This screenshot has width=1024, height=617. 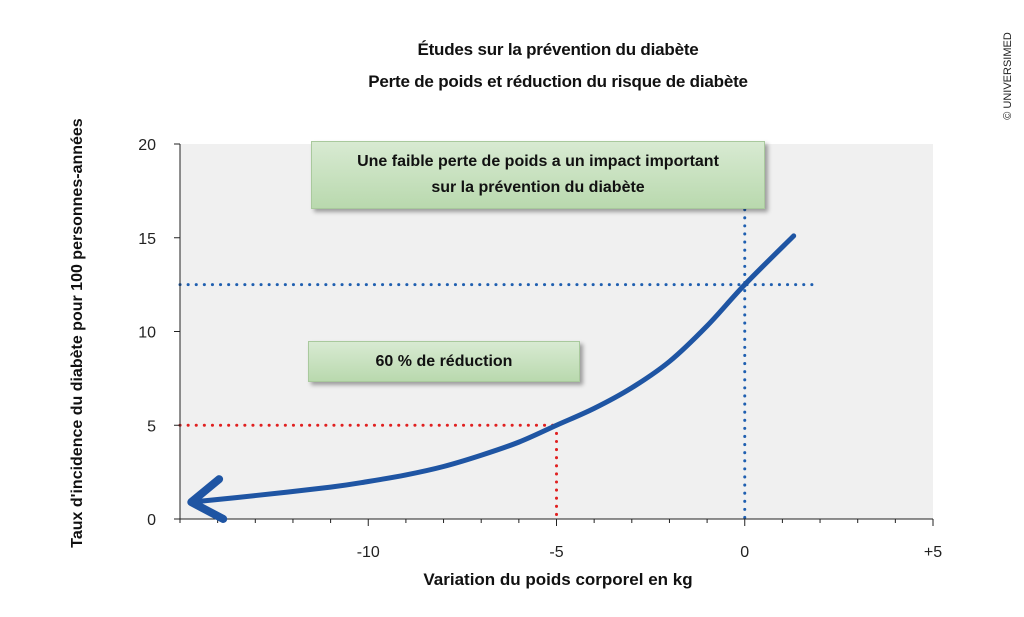 I want to click on y-tick-label: 5, so click(x=151, y=426).